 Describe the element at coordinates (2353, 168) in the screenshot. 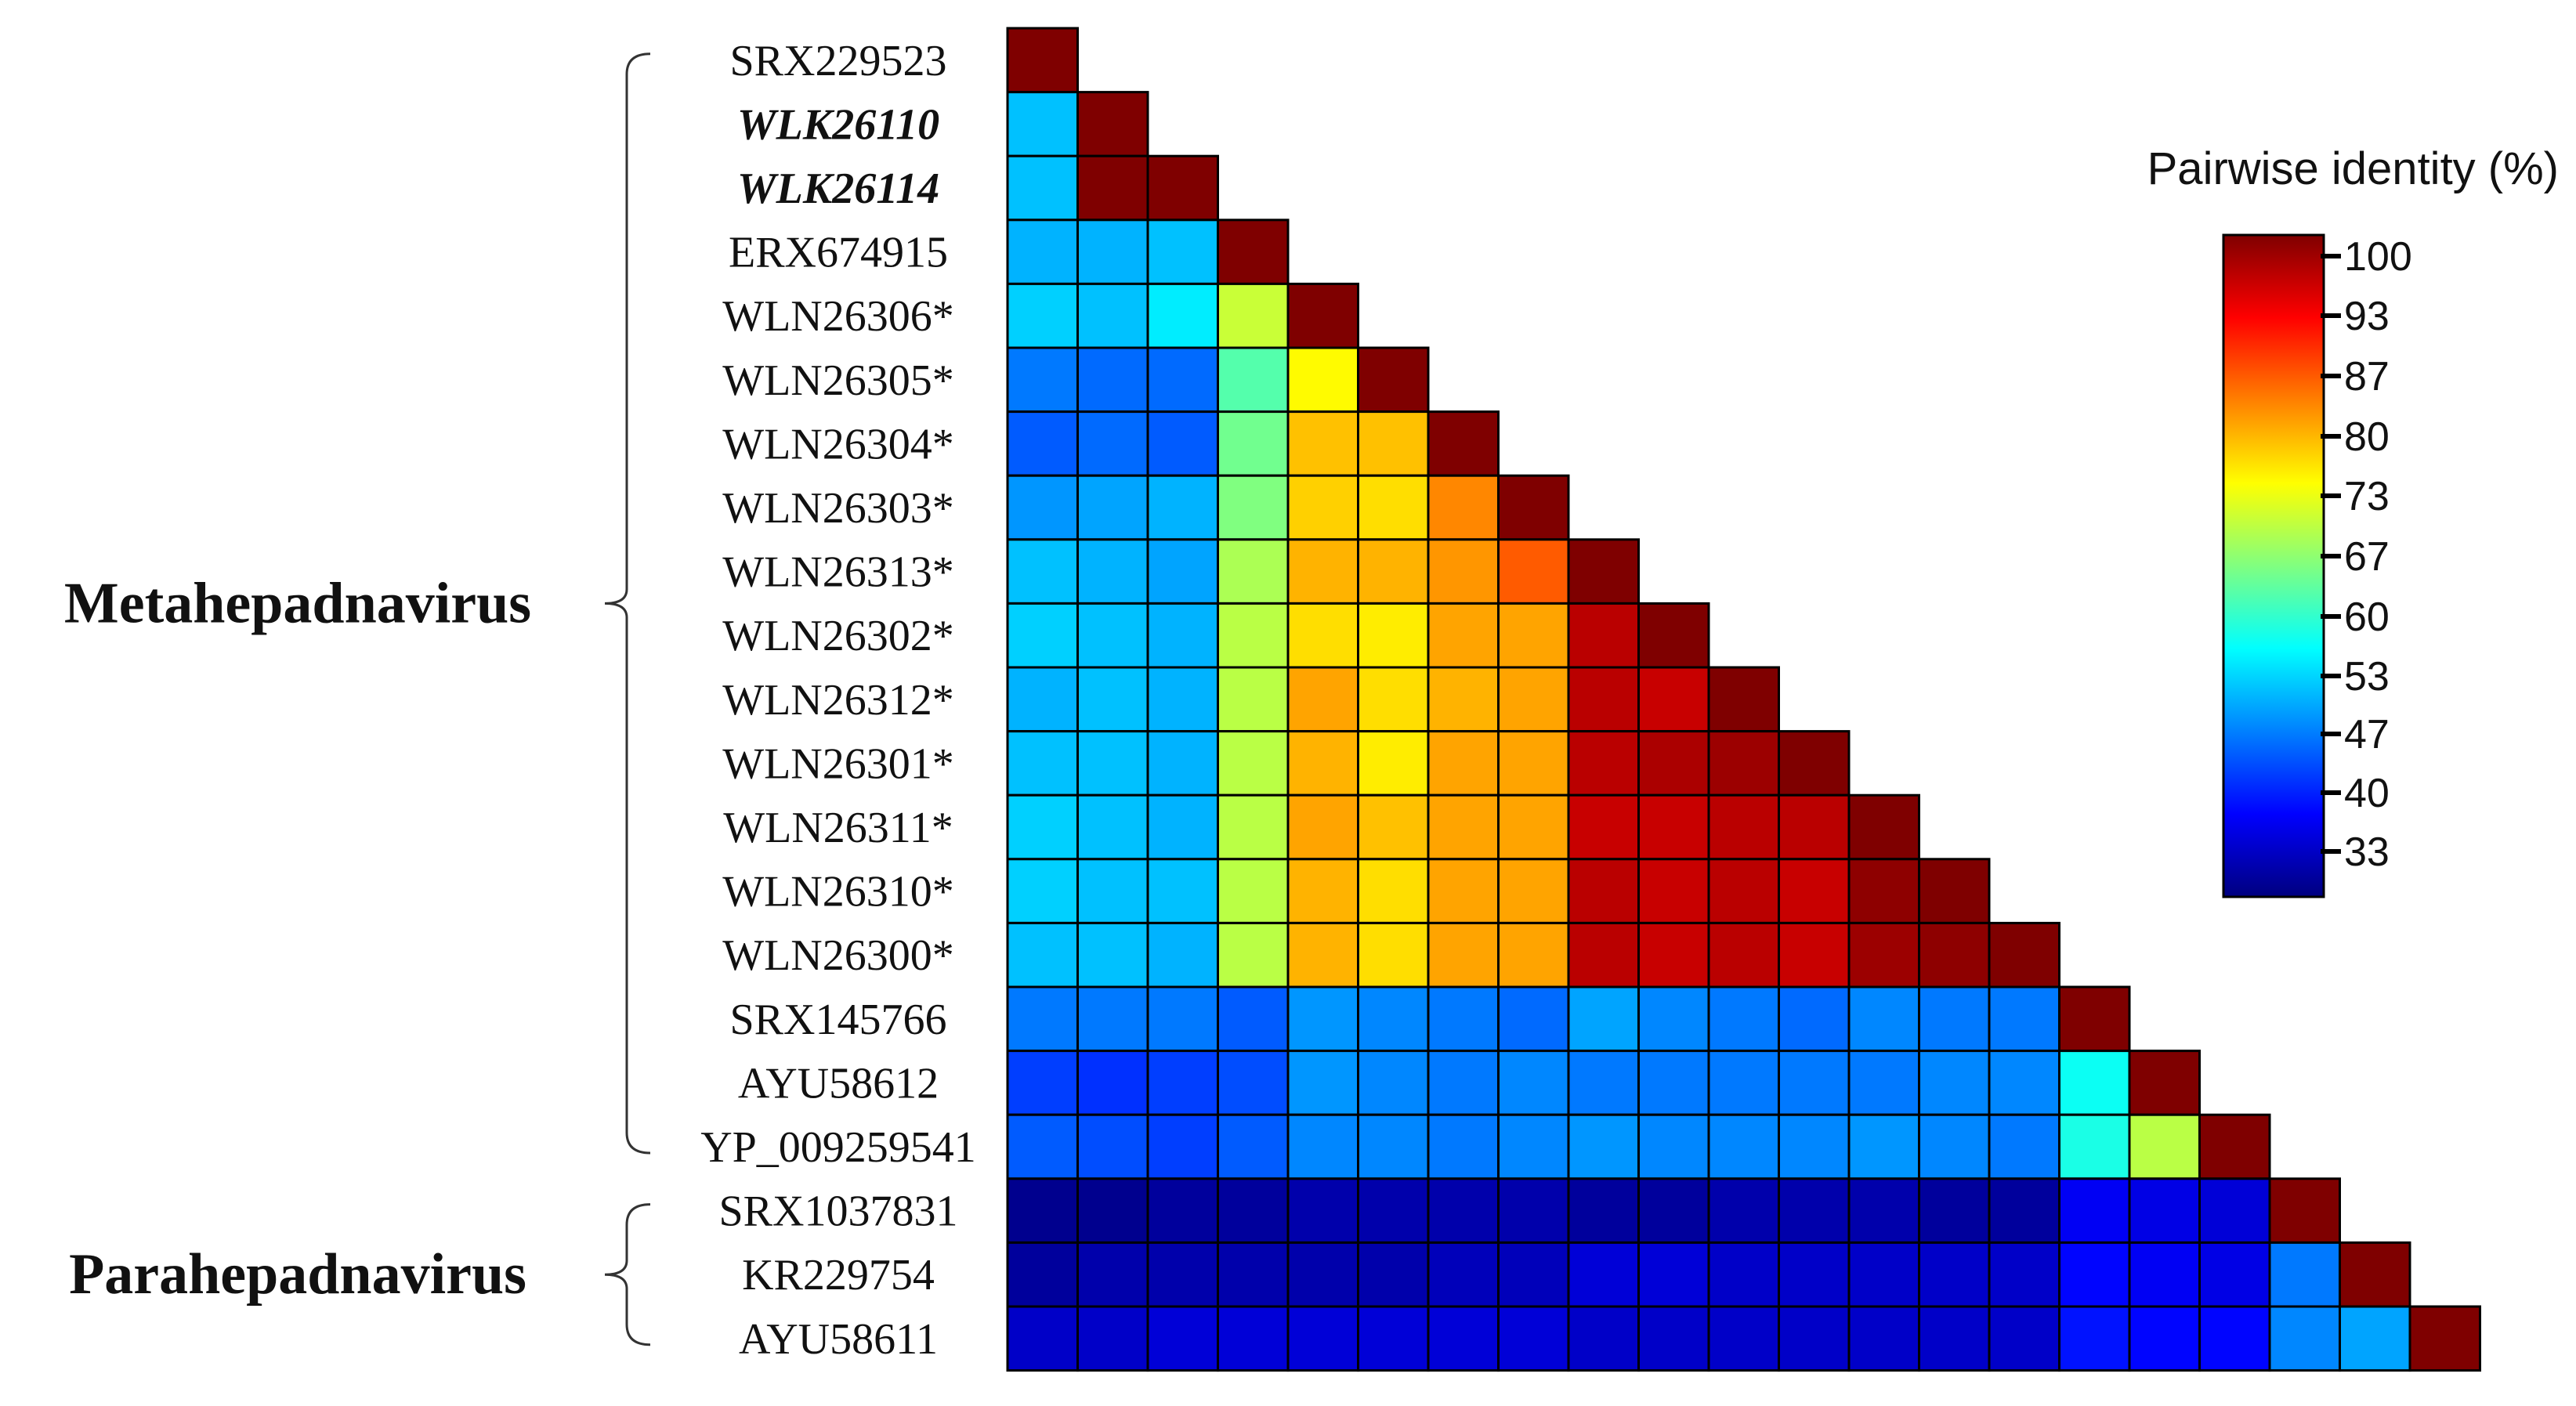

I see `colorbar-title: Pairwise identity (%)` at that location.